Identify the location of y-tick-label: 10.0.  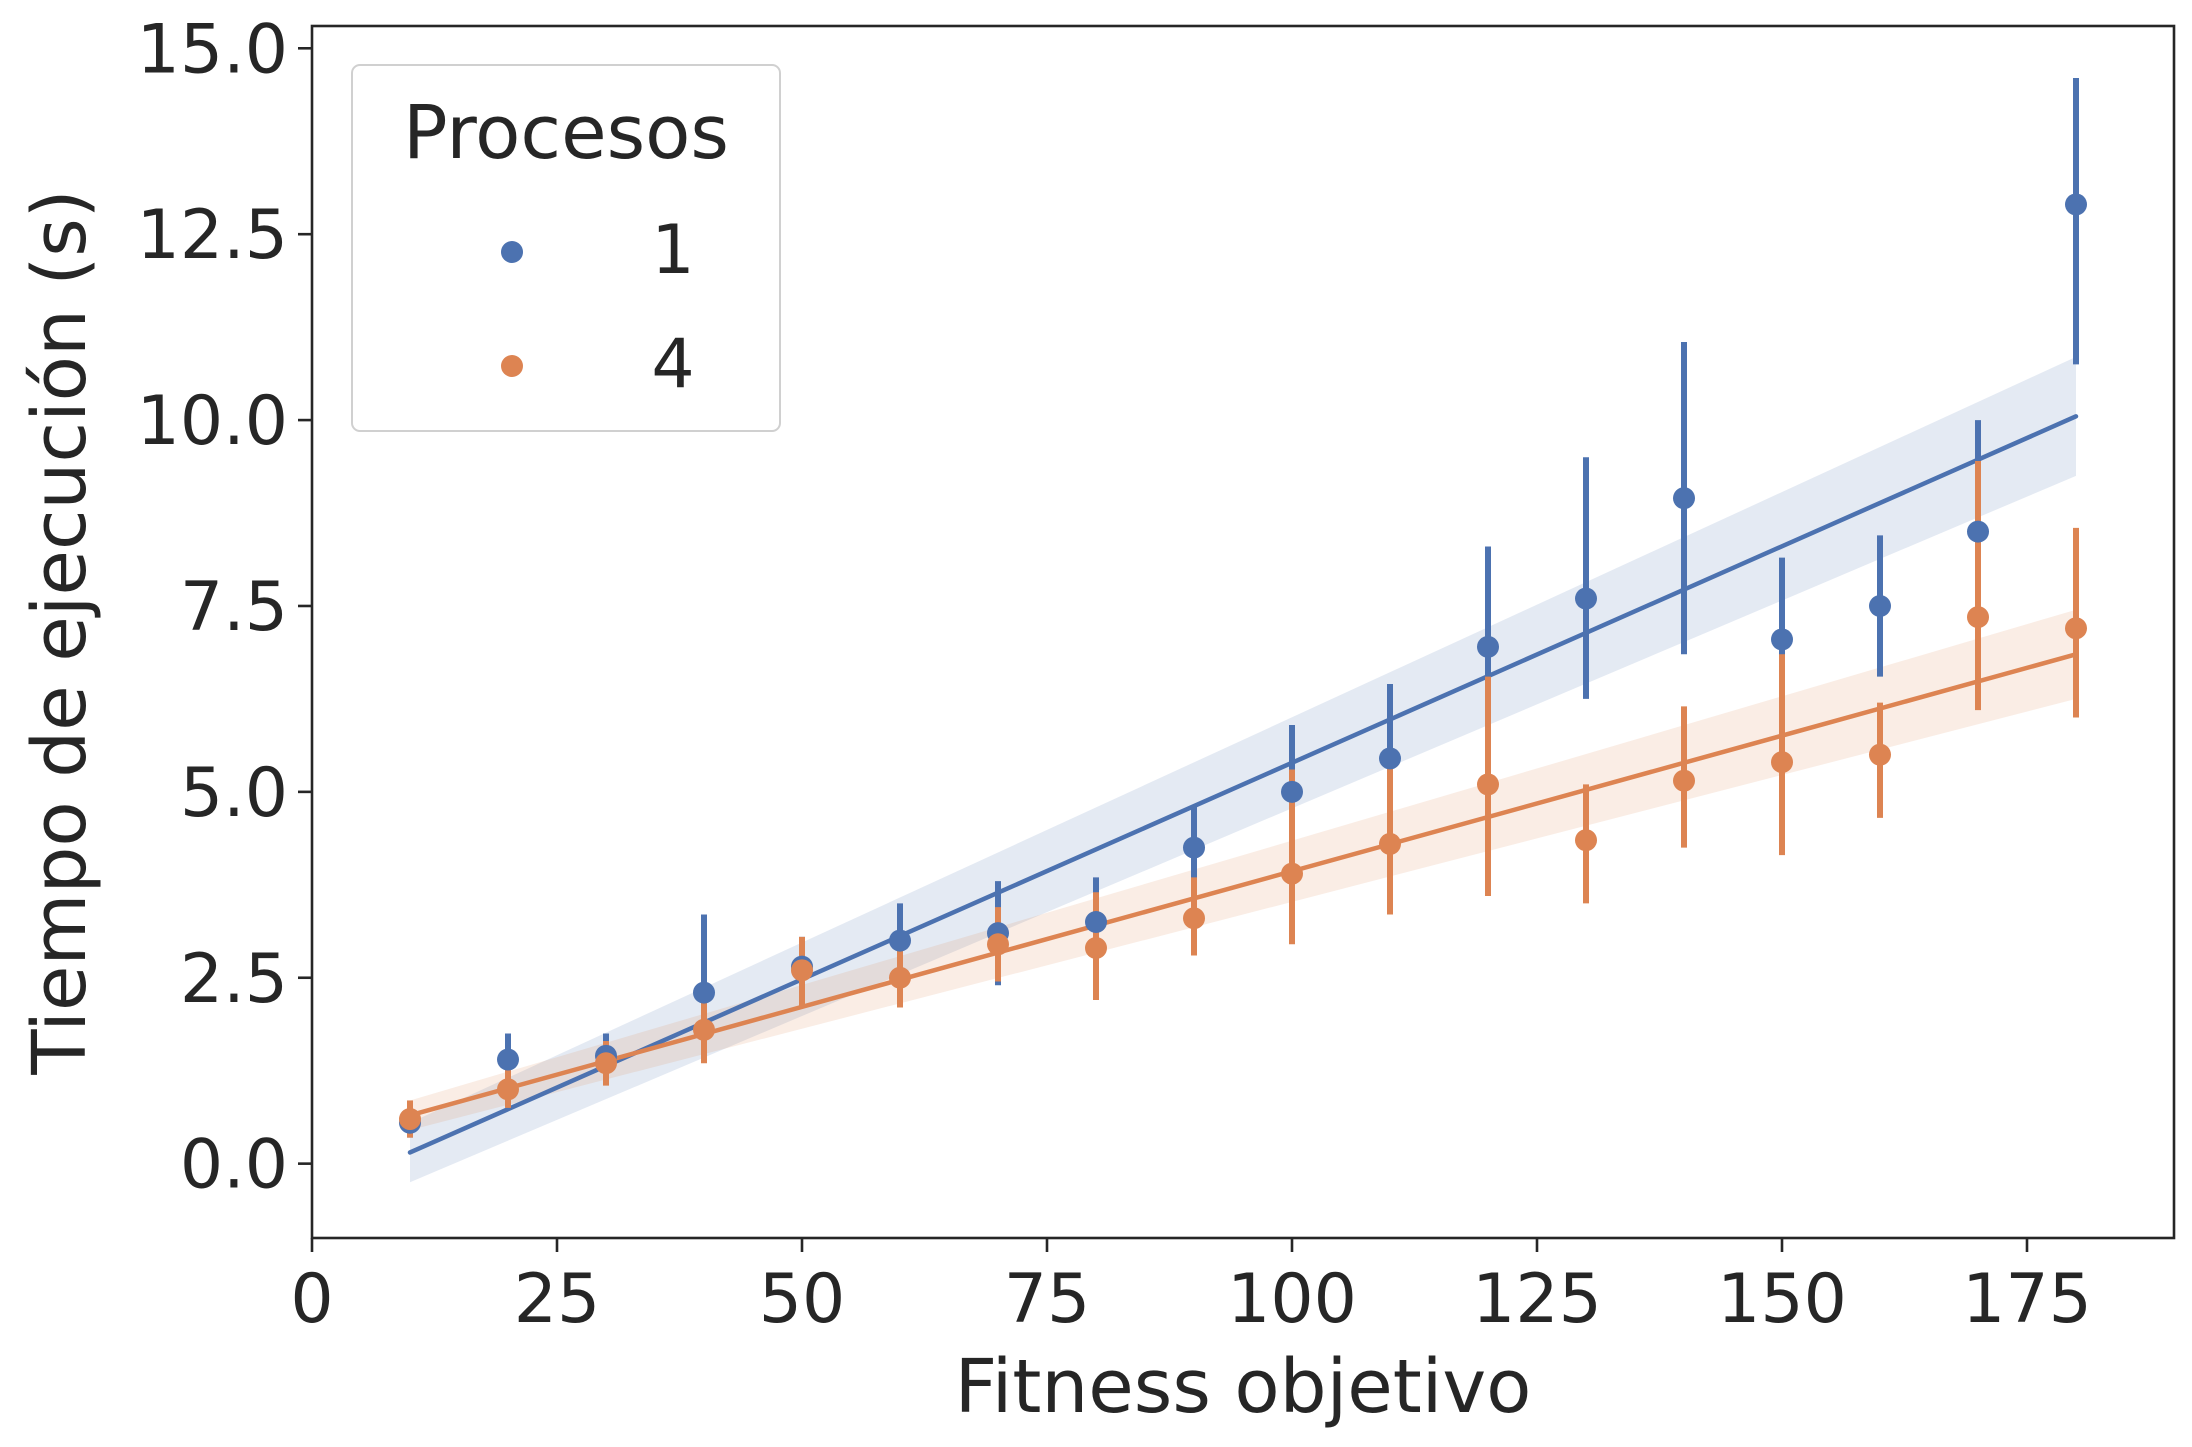
(212, 421).